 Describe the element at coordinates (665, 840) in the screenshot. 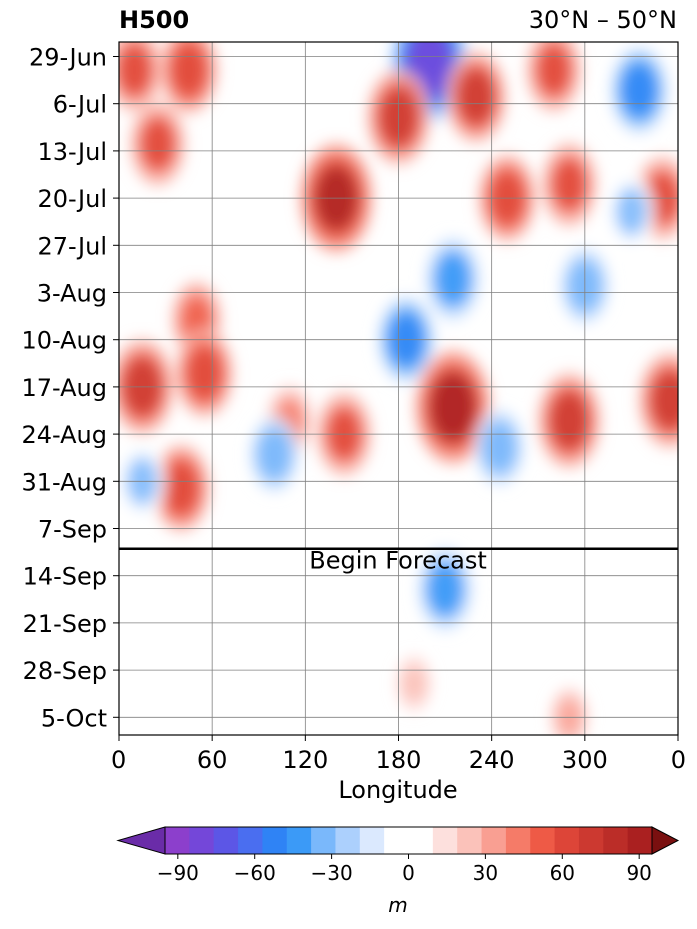

I see `colorbar-extend-high` at that location.